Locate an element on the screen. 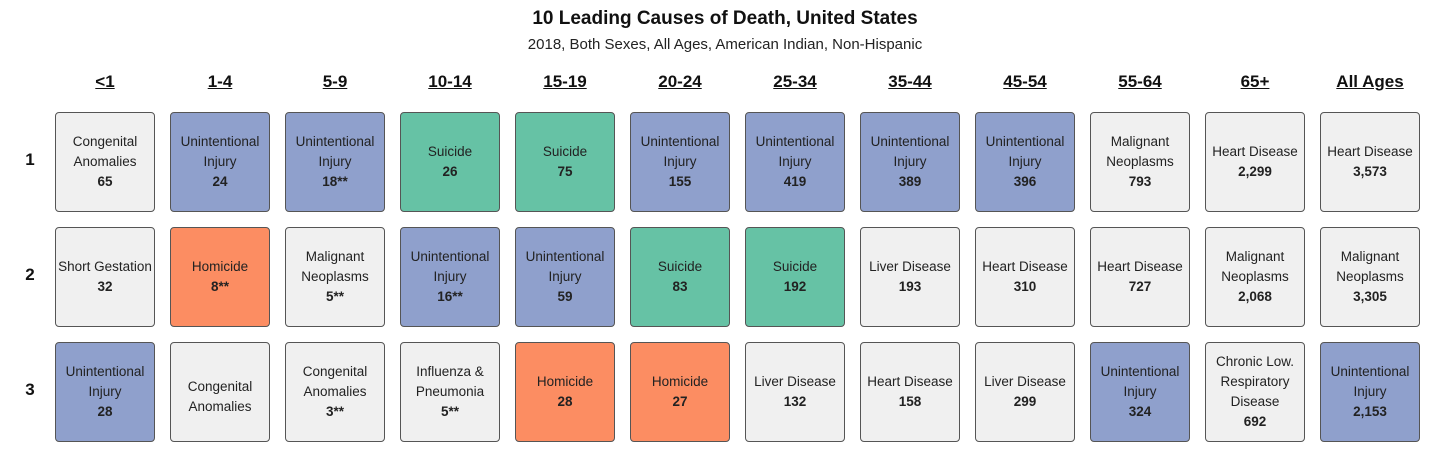 This screenshot has width=1450, height=453. cause-cell: Suicide 26 is located at coordinates (450, 162).